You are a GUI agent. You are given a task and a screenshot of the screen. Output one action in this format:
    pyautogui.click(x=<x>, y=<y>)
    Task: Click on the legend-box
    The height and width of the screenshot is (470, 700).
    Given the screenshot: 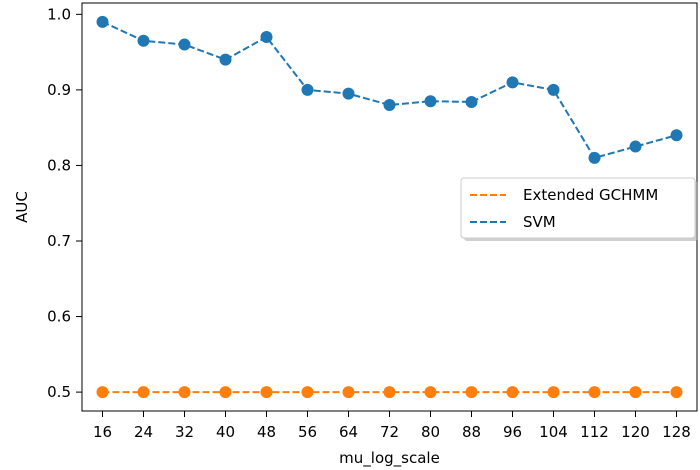 What is the action you would take?
    pyautogui.click(x=578, y=208)
    